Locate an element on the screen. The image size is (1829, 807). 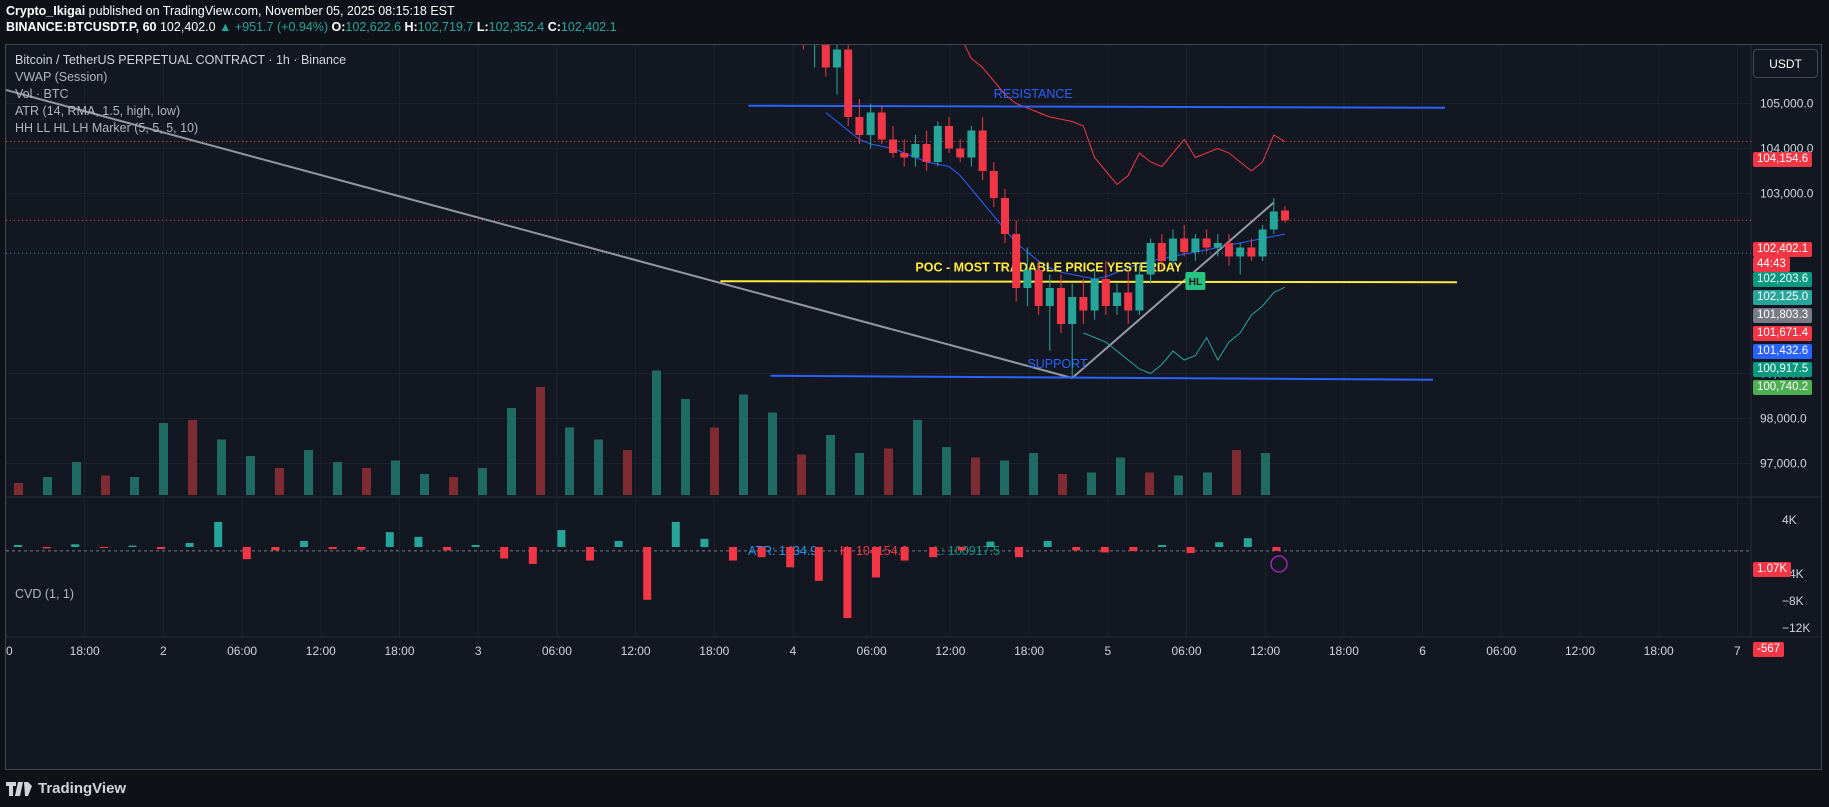
low-label: L: is located at coordinates (483, 27).